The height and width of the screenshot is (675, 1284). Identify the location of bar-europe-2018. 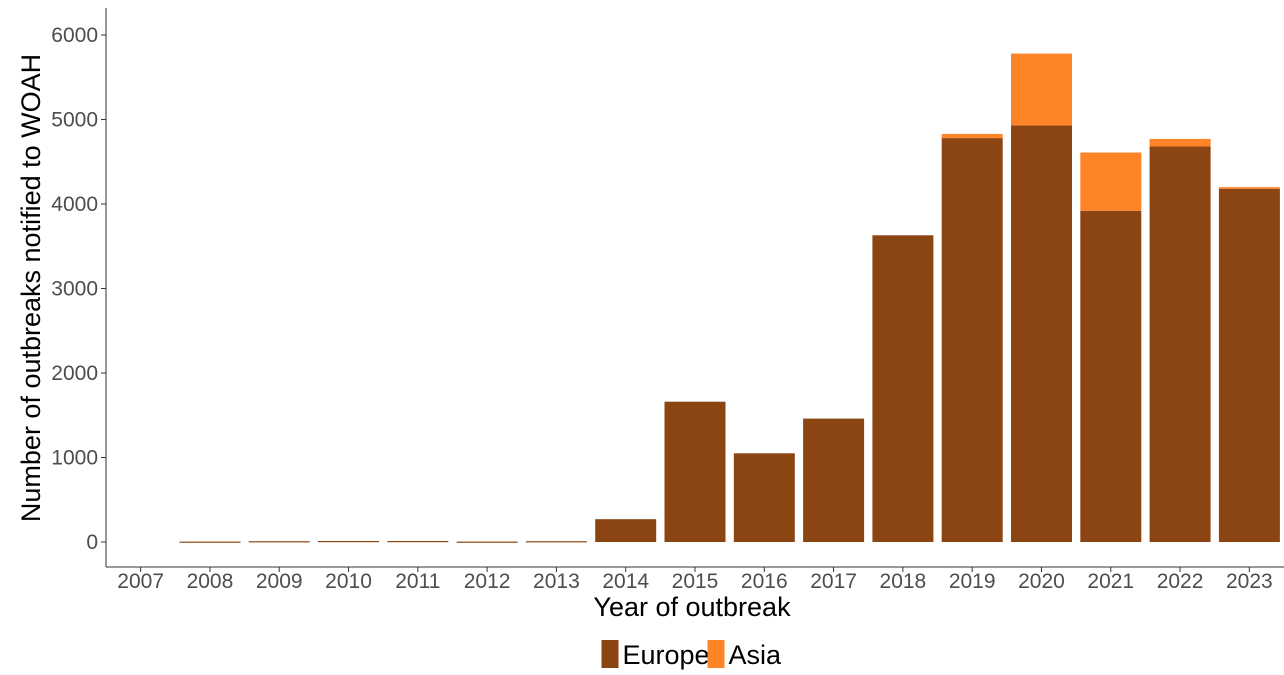
(903, 389).